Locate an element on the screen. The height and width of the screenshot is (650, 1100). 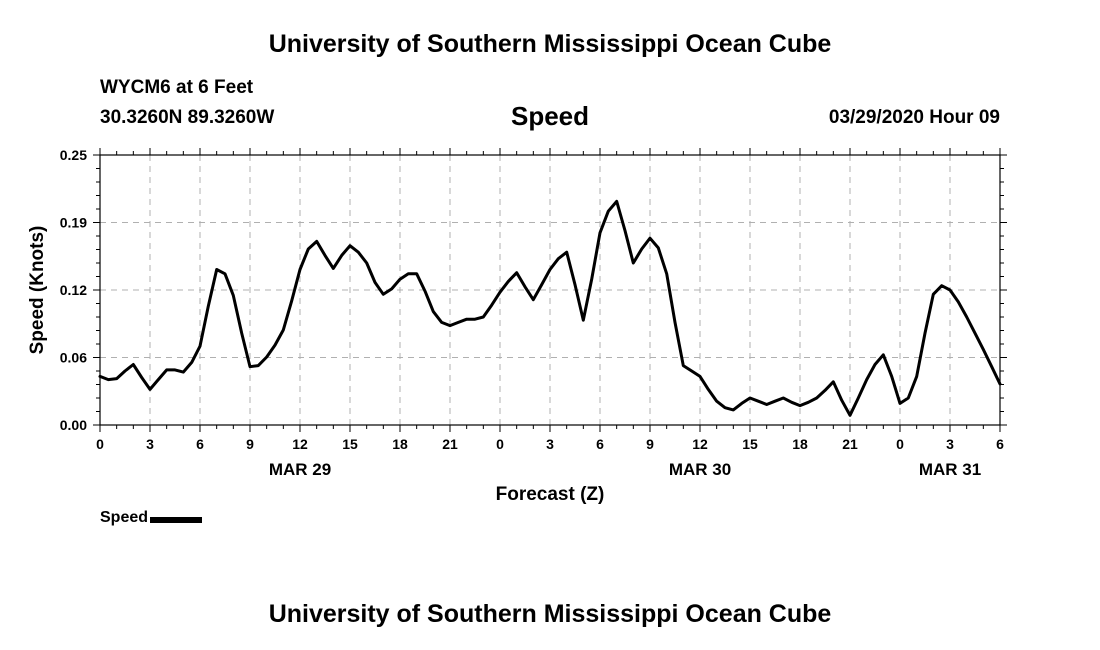
y-tick-label: 0.00 is located at coordinates (73, 425).